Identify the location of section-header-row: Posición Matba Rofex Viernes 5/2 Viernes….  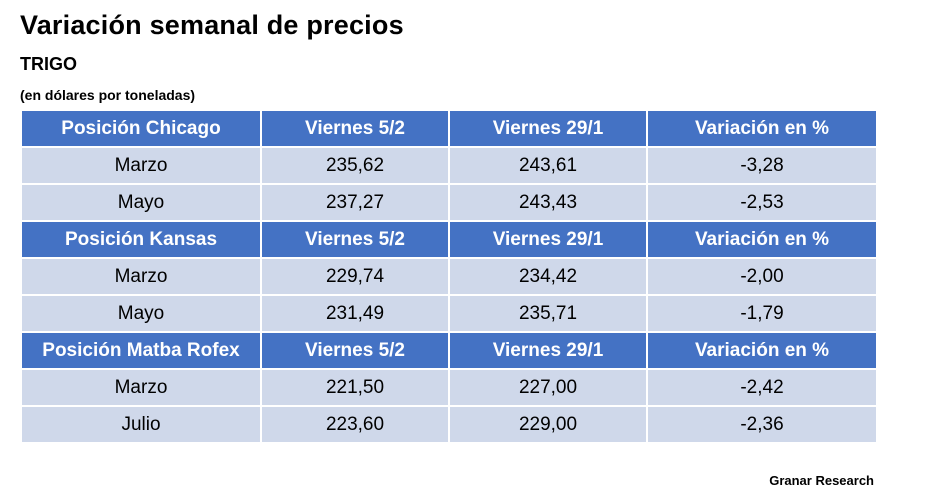
(449, 350).